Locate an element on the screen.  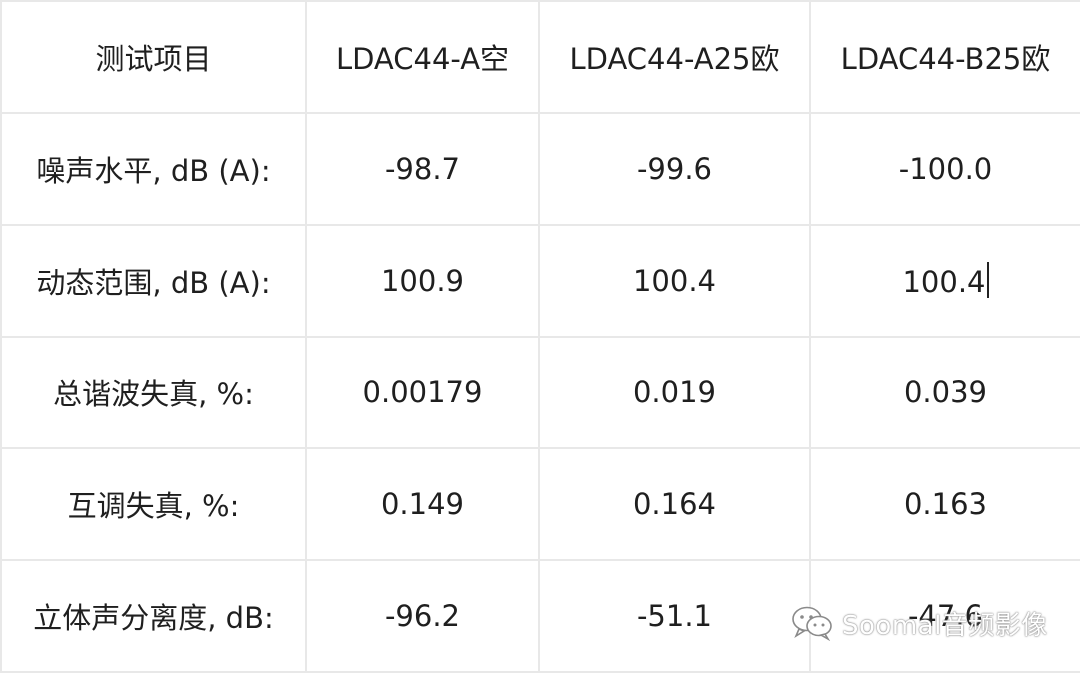
row-label: 立体声分离度, dB: is located at coordinates (153, 616).